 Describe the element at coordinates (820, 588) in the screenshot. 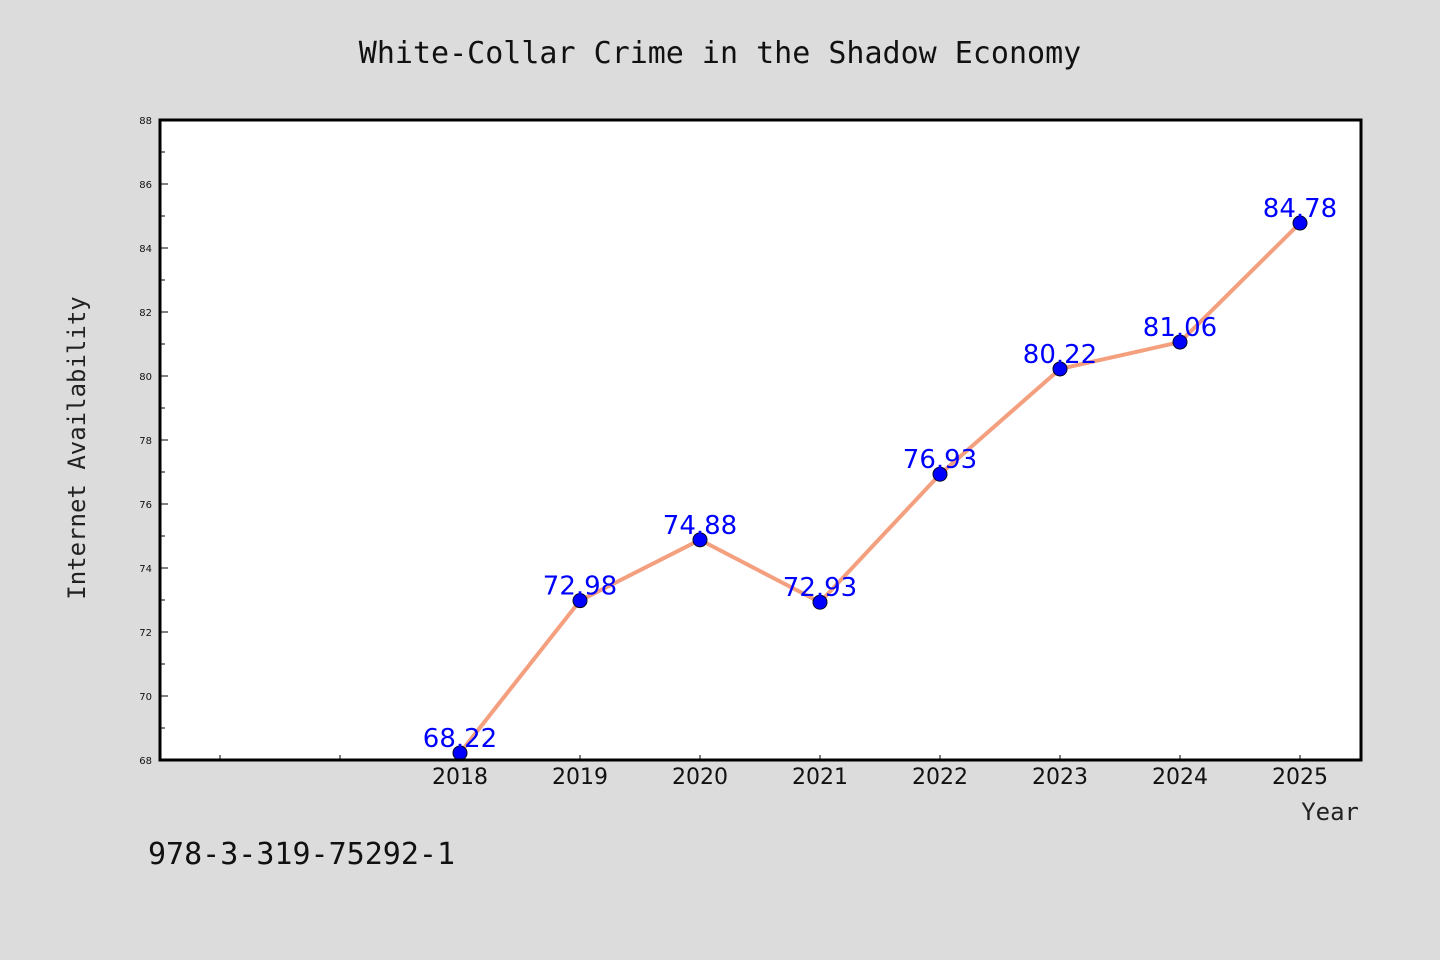

I see `data-label: 72.93` at that location.